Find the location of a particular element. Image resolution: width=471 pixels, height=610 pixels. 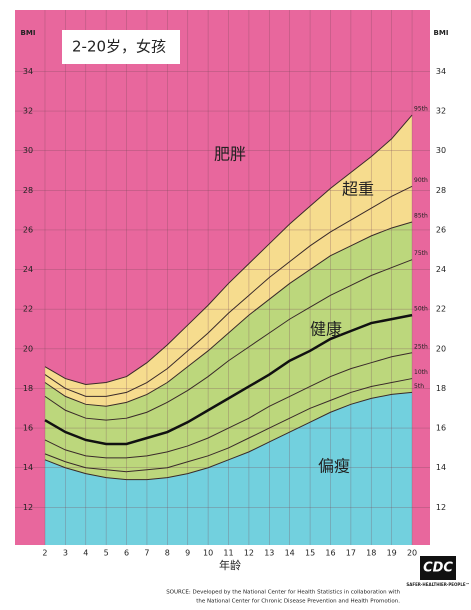

y-tick-label-right: 22 is located at coordinates (441, 309).